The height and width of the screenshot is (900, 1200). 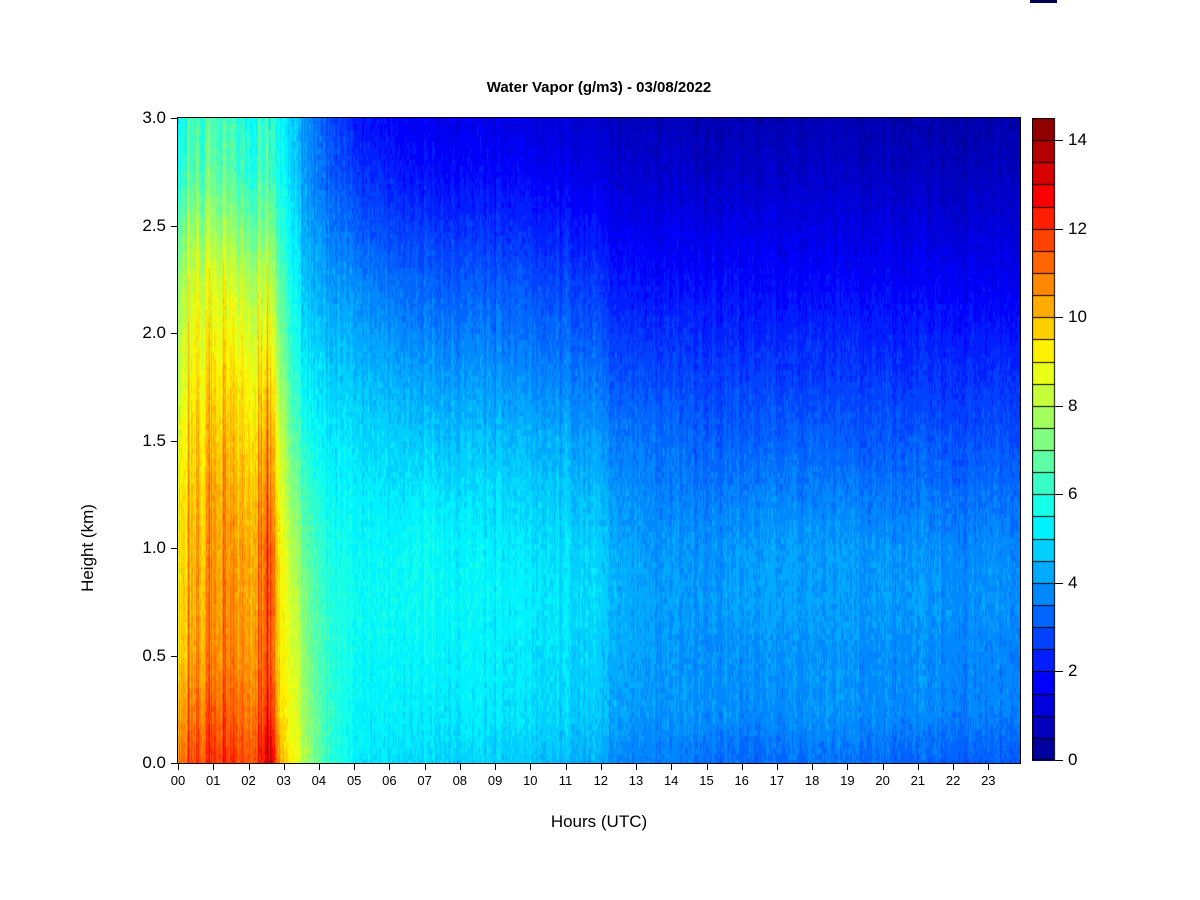 I want to click on clipped-colorbar-fragment, so click(x=1043, y=1).